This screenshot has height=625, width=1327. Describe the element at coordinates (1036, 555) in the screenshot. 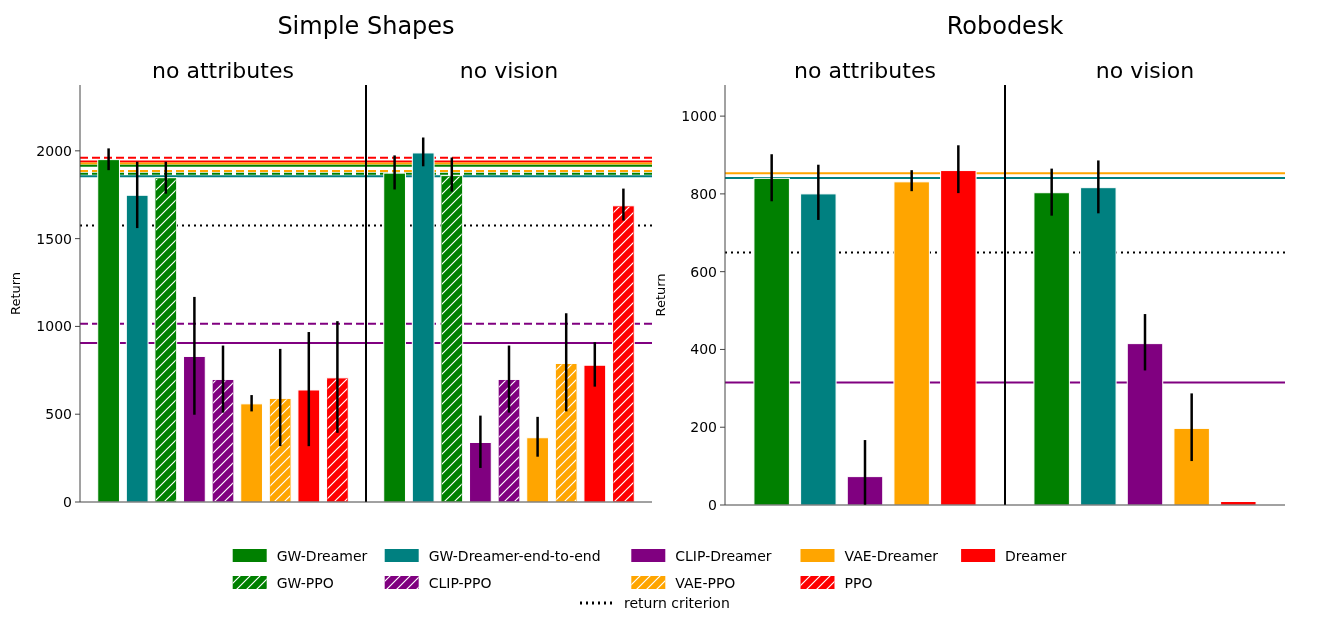

I see `legend-label: Dreamer` at that location.